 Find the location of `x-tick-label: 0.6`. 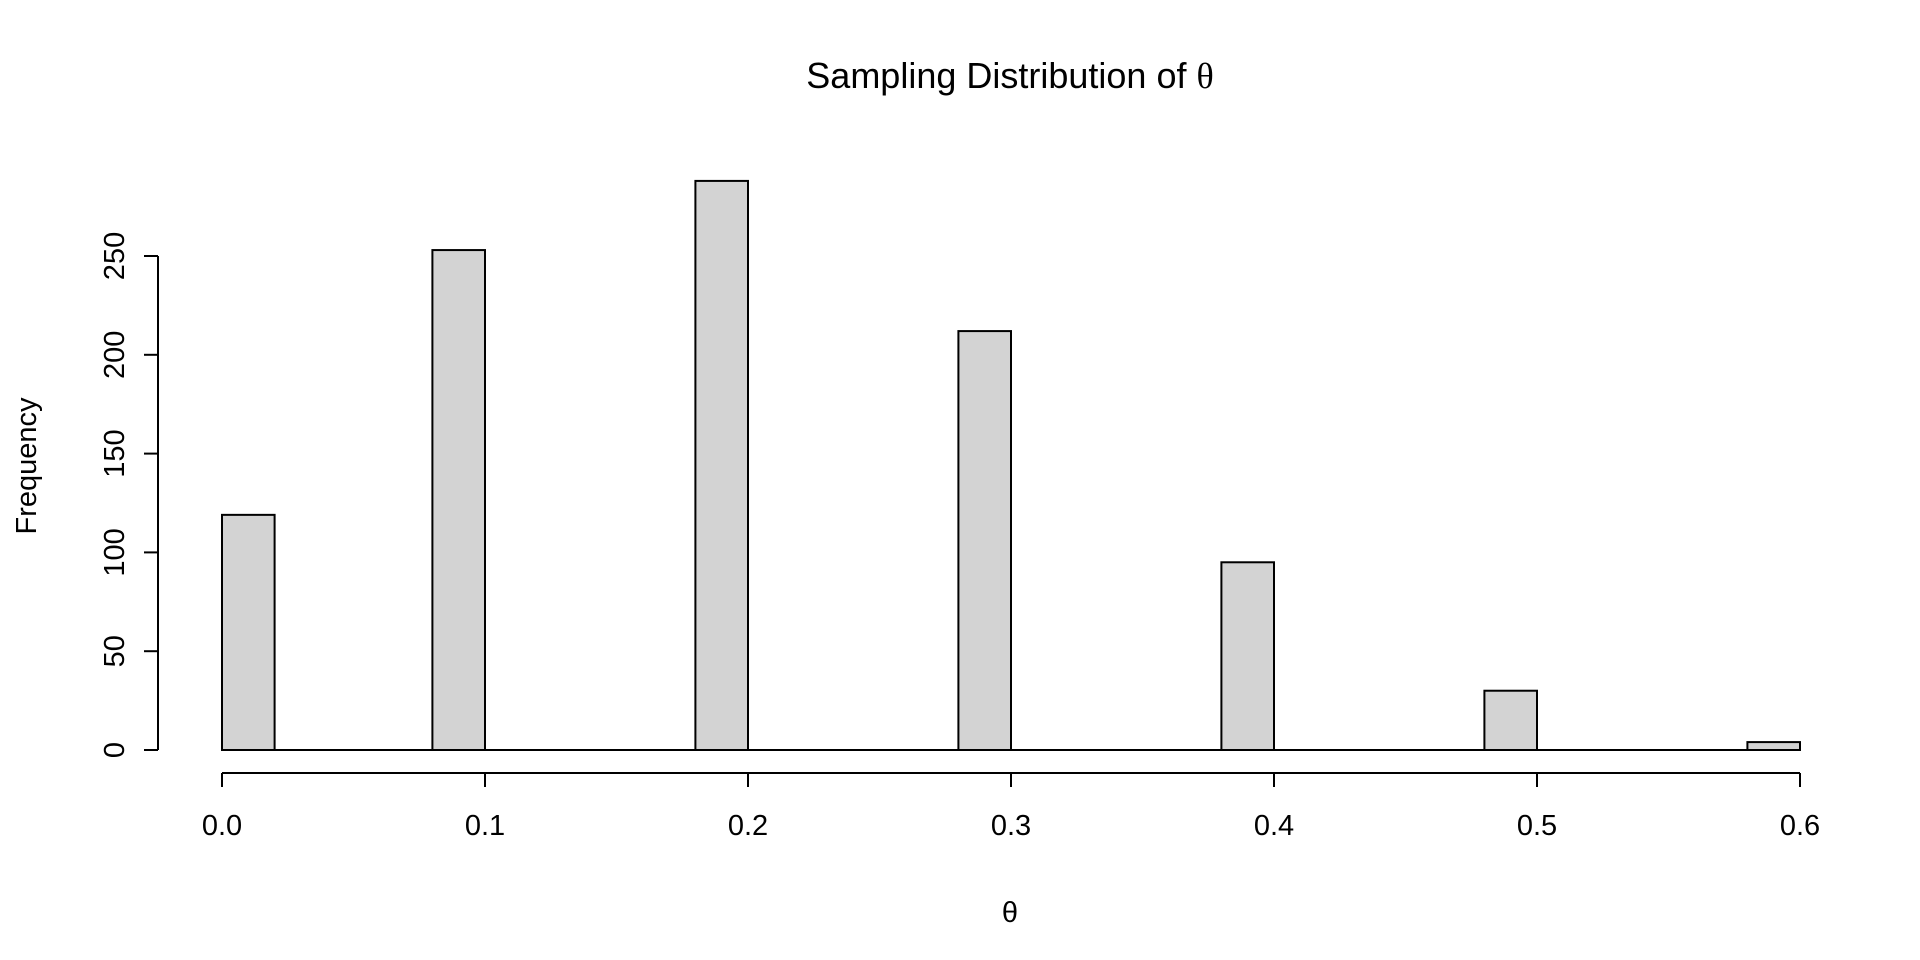

x-tick-label: 0.6 is located at coordinates (1800, 826).